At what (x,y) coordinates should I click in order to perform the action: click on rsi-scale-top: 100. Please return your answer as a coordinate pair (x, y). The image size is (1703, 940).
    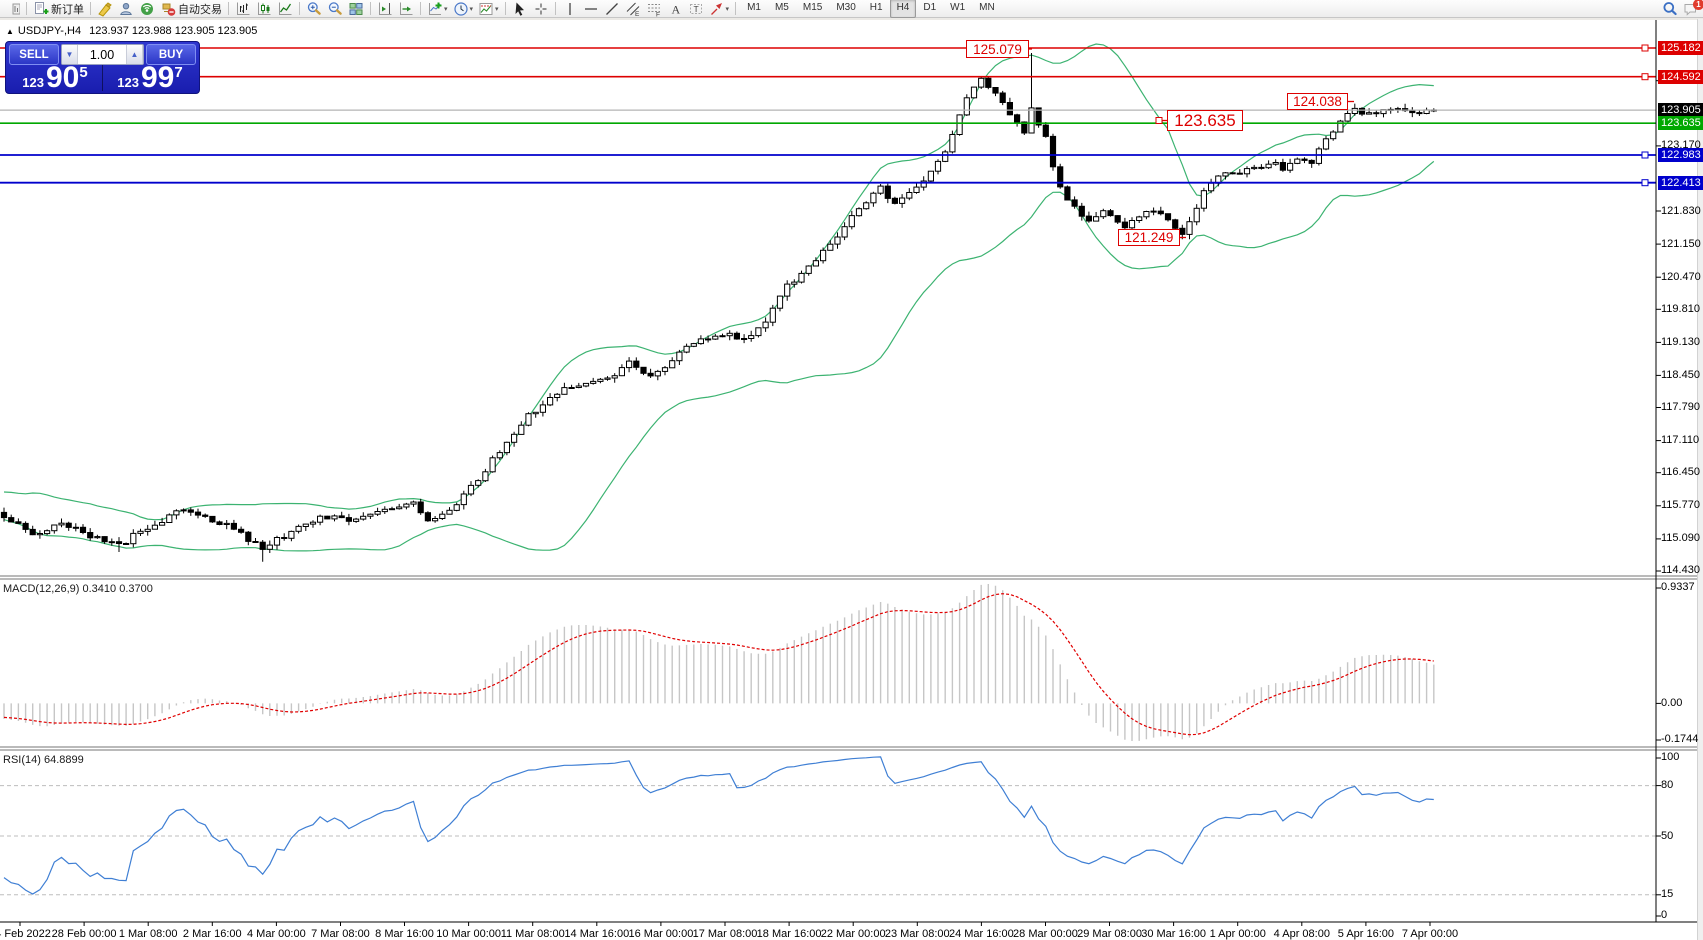
    Looking at the image, I should click on (1670, 757).